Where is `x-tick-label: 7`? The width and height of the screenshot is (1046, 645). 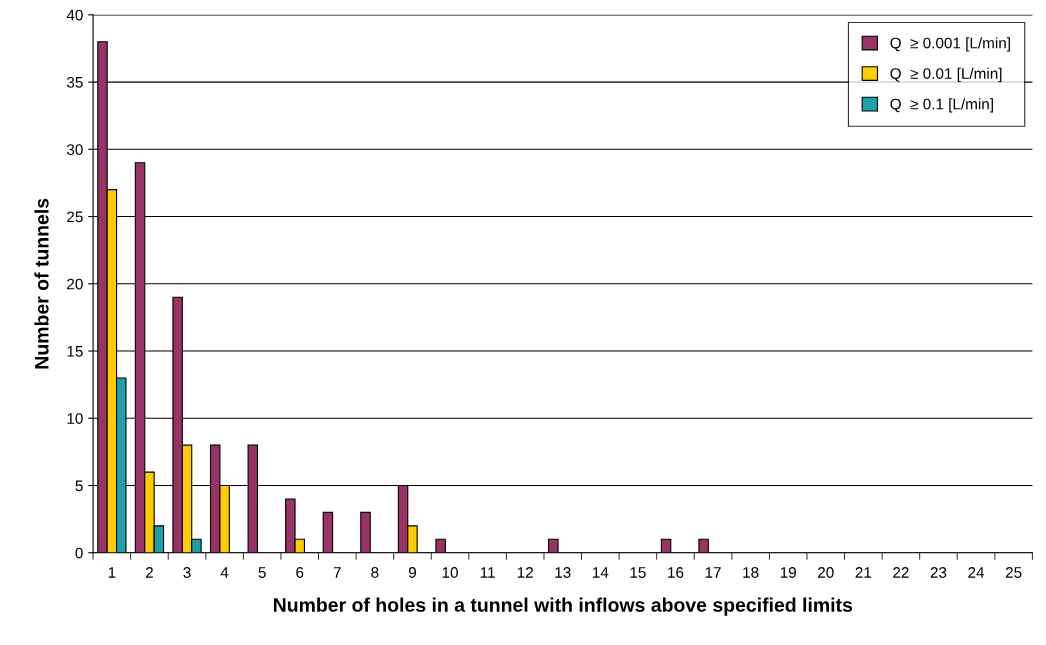 x-tick-label: 7 is located at coordinates (337, 572).